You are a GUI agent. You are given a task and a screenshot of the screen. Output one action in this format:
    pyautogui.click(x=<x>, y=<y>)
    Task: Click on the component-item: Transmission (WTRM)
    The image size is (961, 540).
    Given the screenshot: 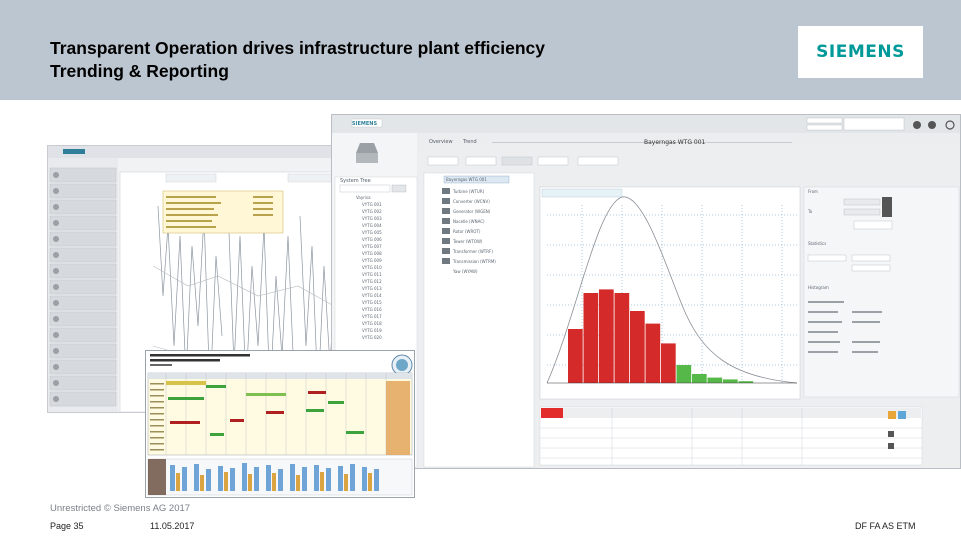 What is the action you would take?
    pyautogui.click(x=474, y=261)
    